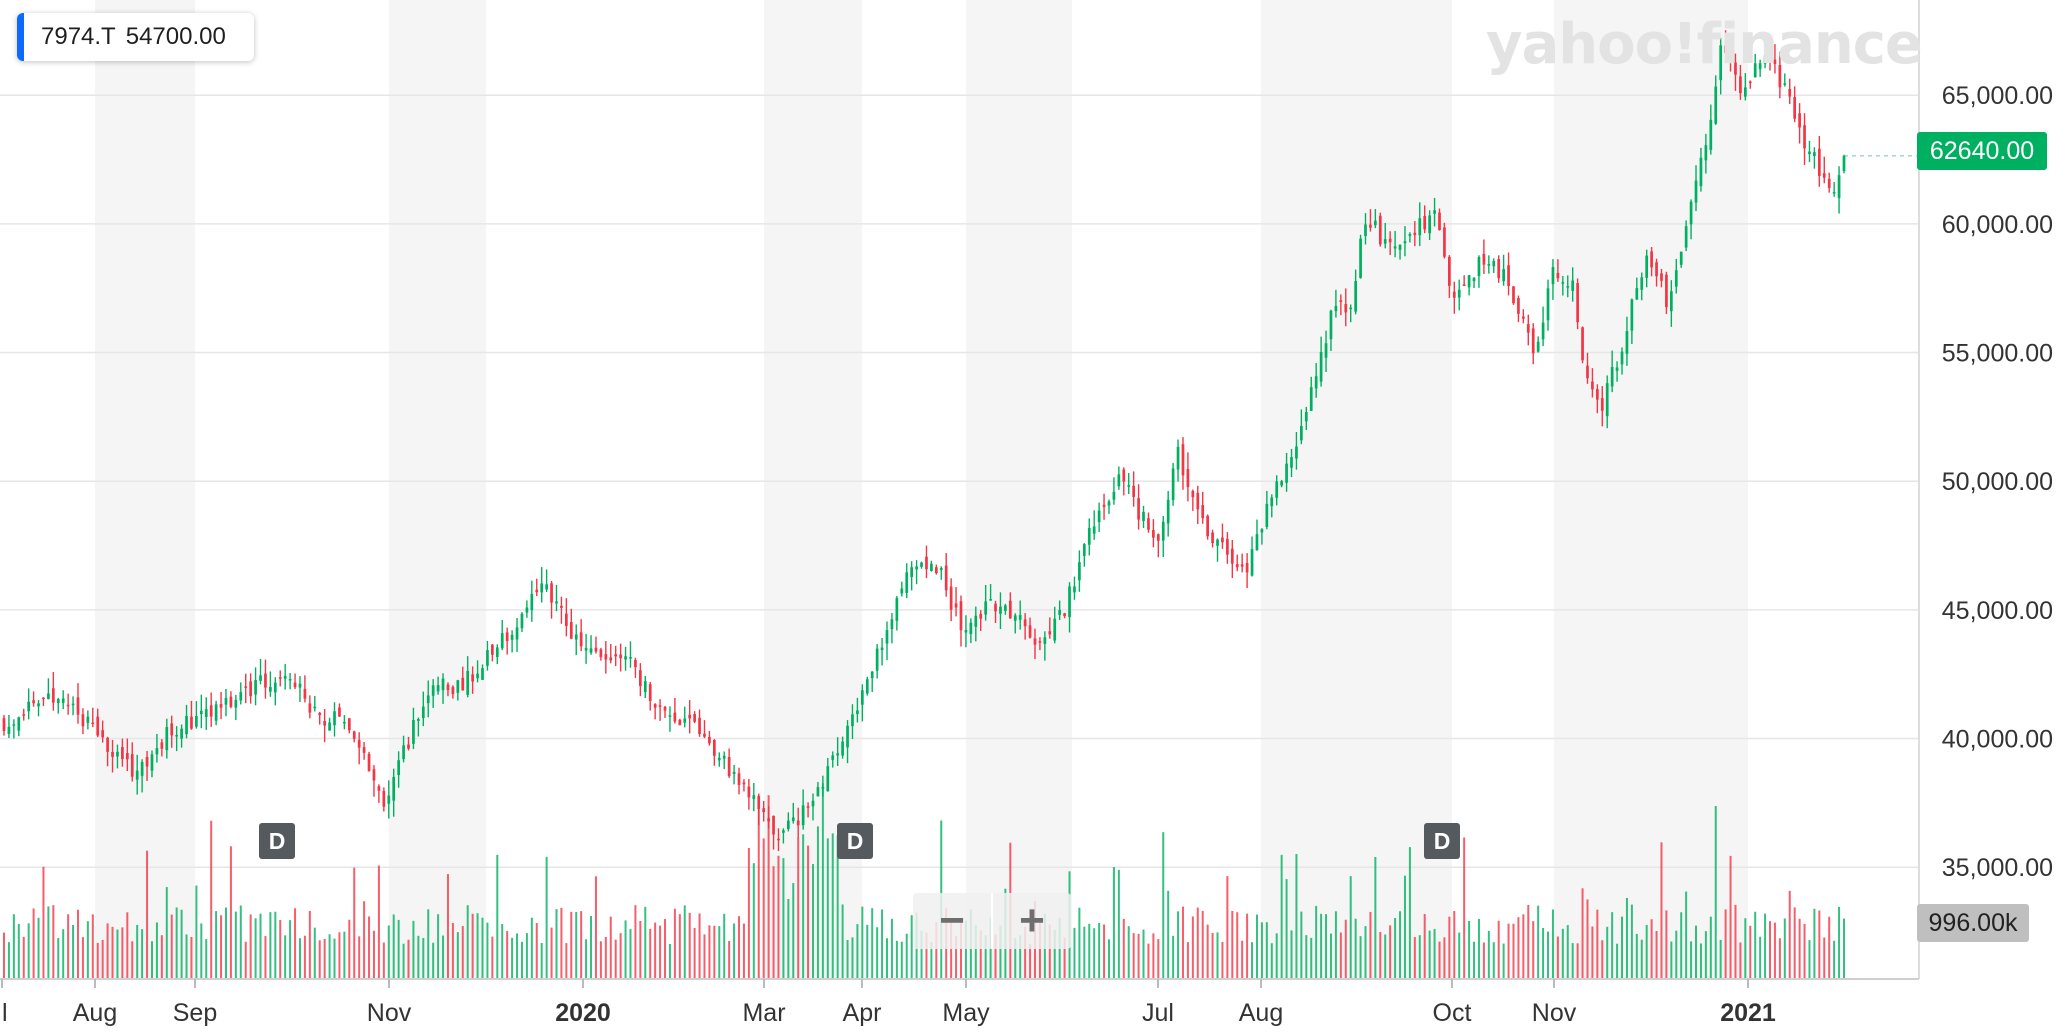 This screenshot has height=1032, width=2059. Describe the element at coordinates (1997, 611) in the screenshot. I see `y-tick-label: 45,000.00` at that location.